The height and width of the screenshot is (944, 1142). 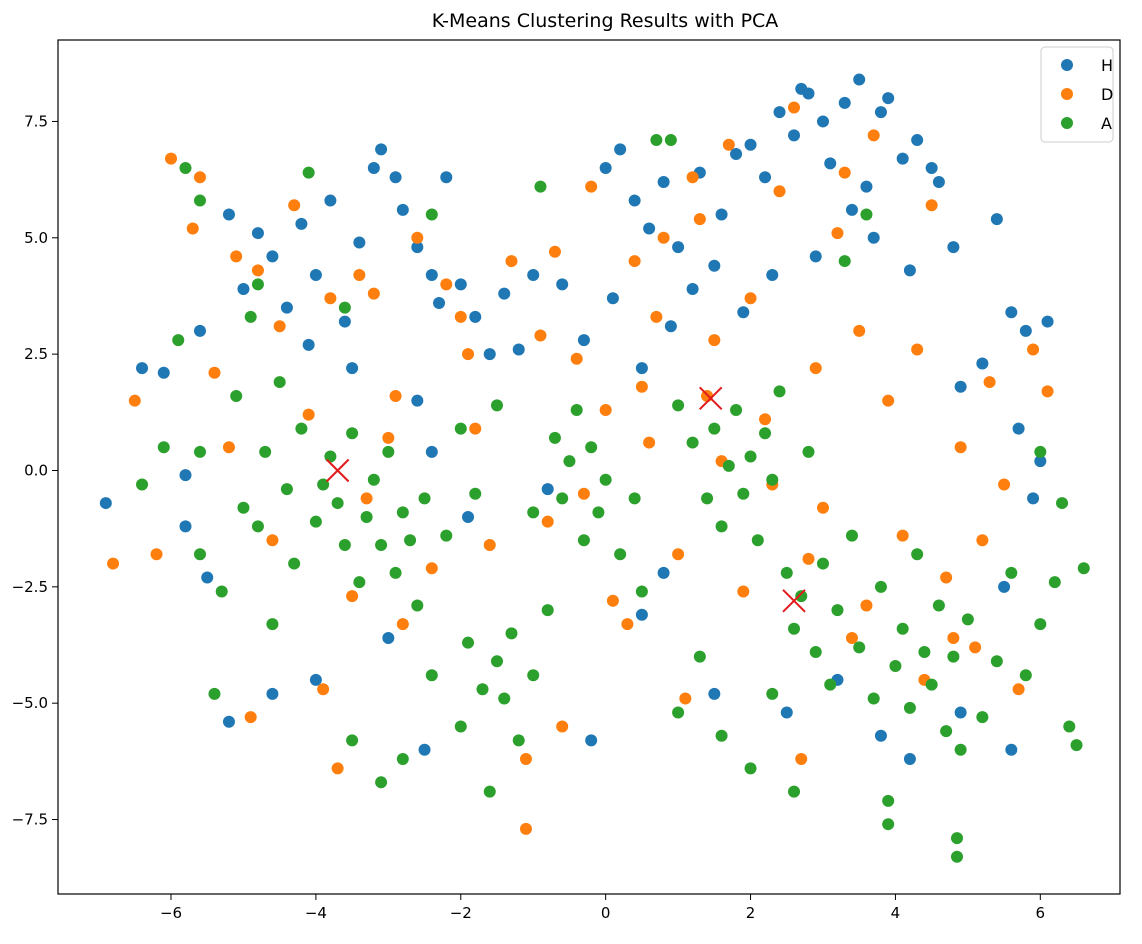 What do you see at coordinates (1077, 94) in the screenshot?
I see `legend: HDA` at bounding box center [1077, 94].